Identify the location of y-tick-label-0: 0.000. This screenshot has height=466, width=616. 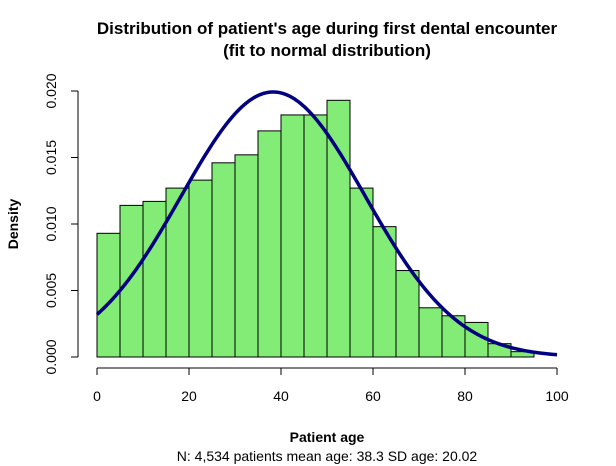
(51, 356).